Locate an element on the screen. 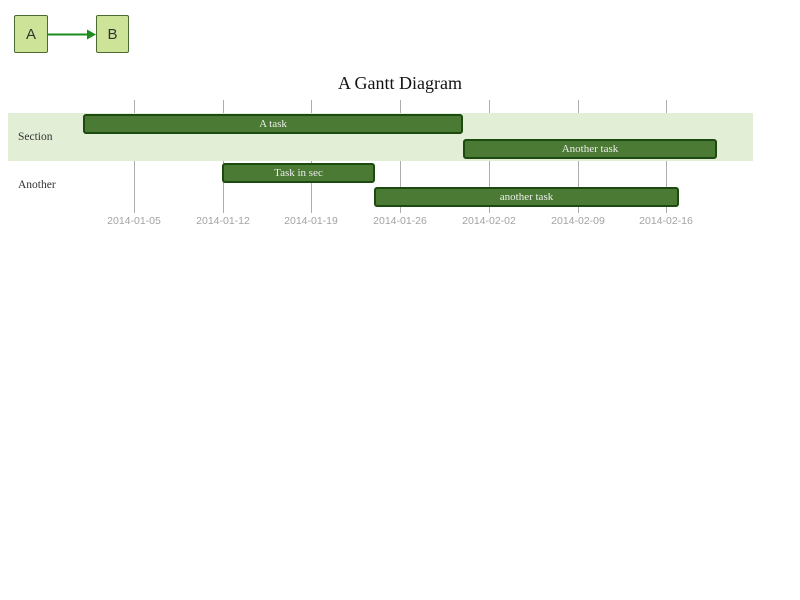 The height and width of the screenshot is (600, 800). flowchart-node-a: A is located at coordinates (31, 34).